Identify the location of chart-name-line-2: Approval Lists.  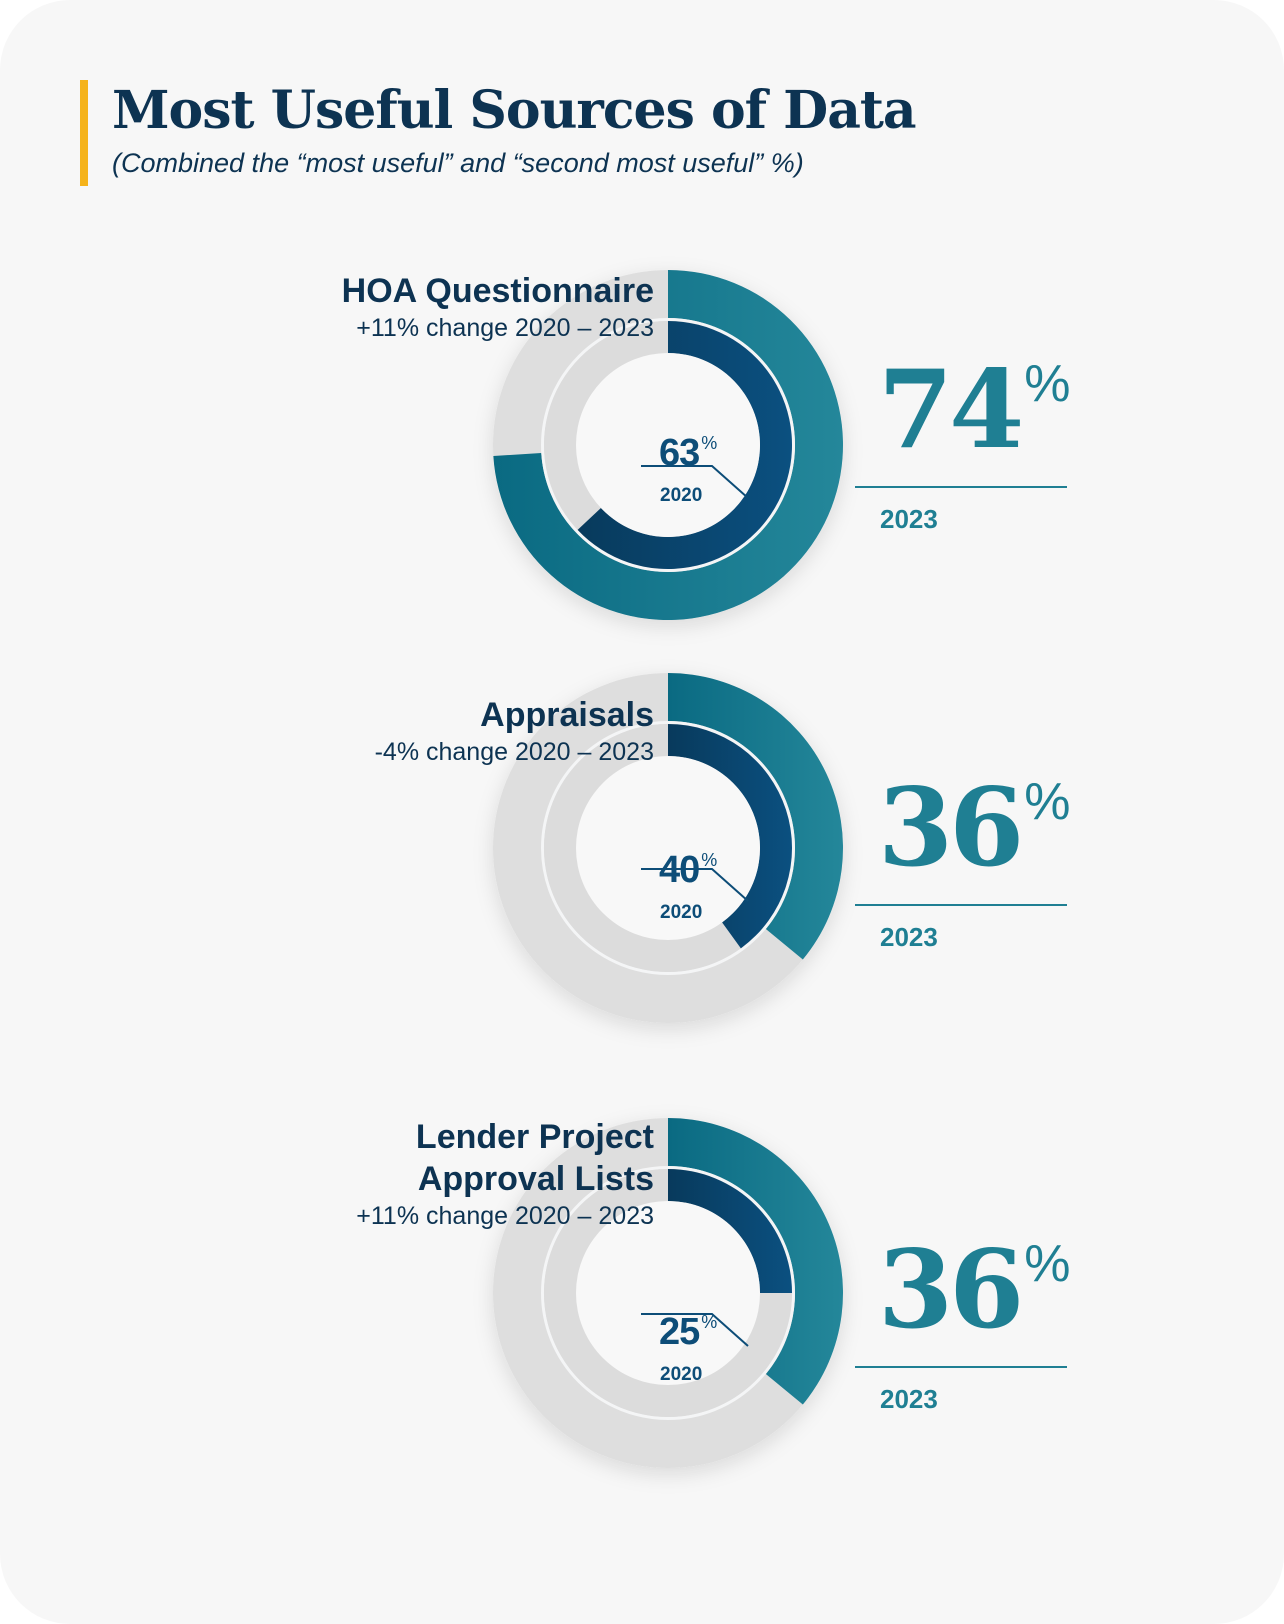
(535, 1179).